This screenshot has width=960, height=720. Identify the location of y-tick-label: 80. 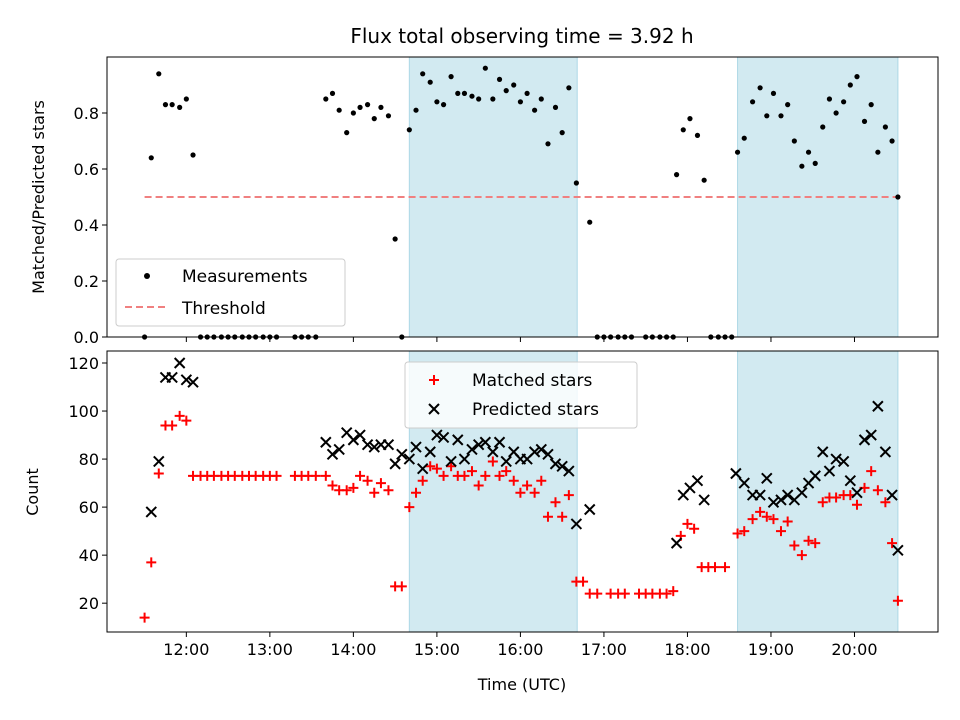
(89, 459).